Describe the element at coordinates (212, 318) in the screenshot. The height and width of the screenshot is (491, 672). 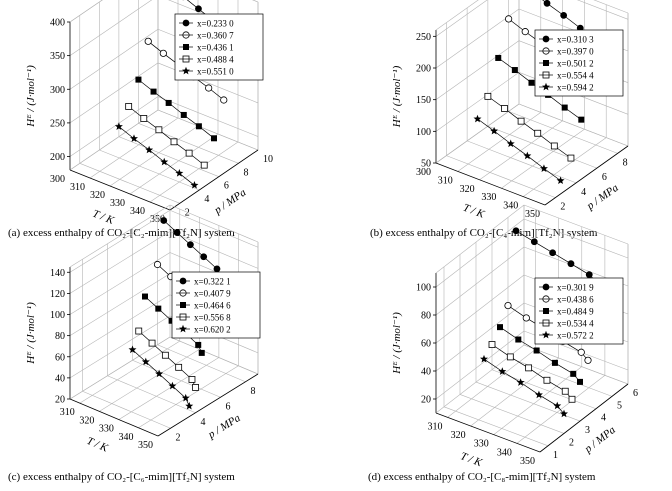
I see `legend-entry: x=0.556 8` at that location.